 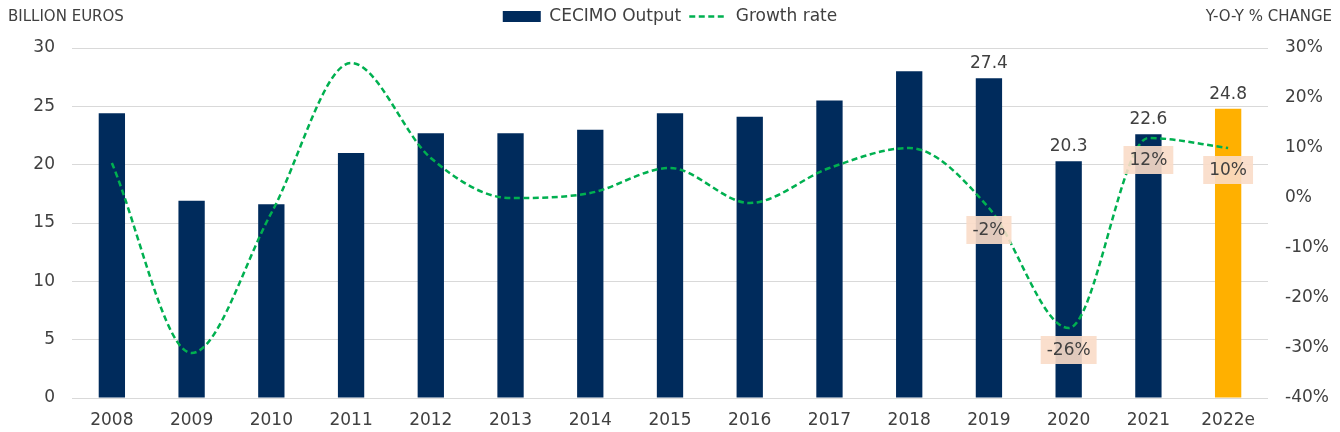 What do you see at coordinates (49, 338) in the screenshot?
I see `y-tick-label: 5` at bounding box center [49, 338].